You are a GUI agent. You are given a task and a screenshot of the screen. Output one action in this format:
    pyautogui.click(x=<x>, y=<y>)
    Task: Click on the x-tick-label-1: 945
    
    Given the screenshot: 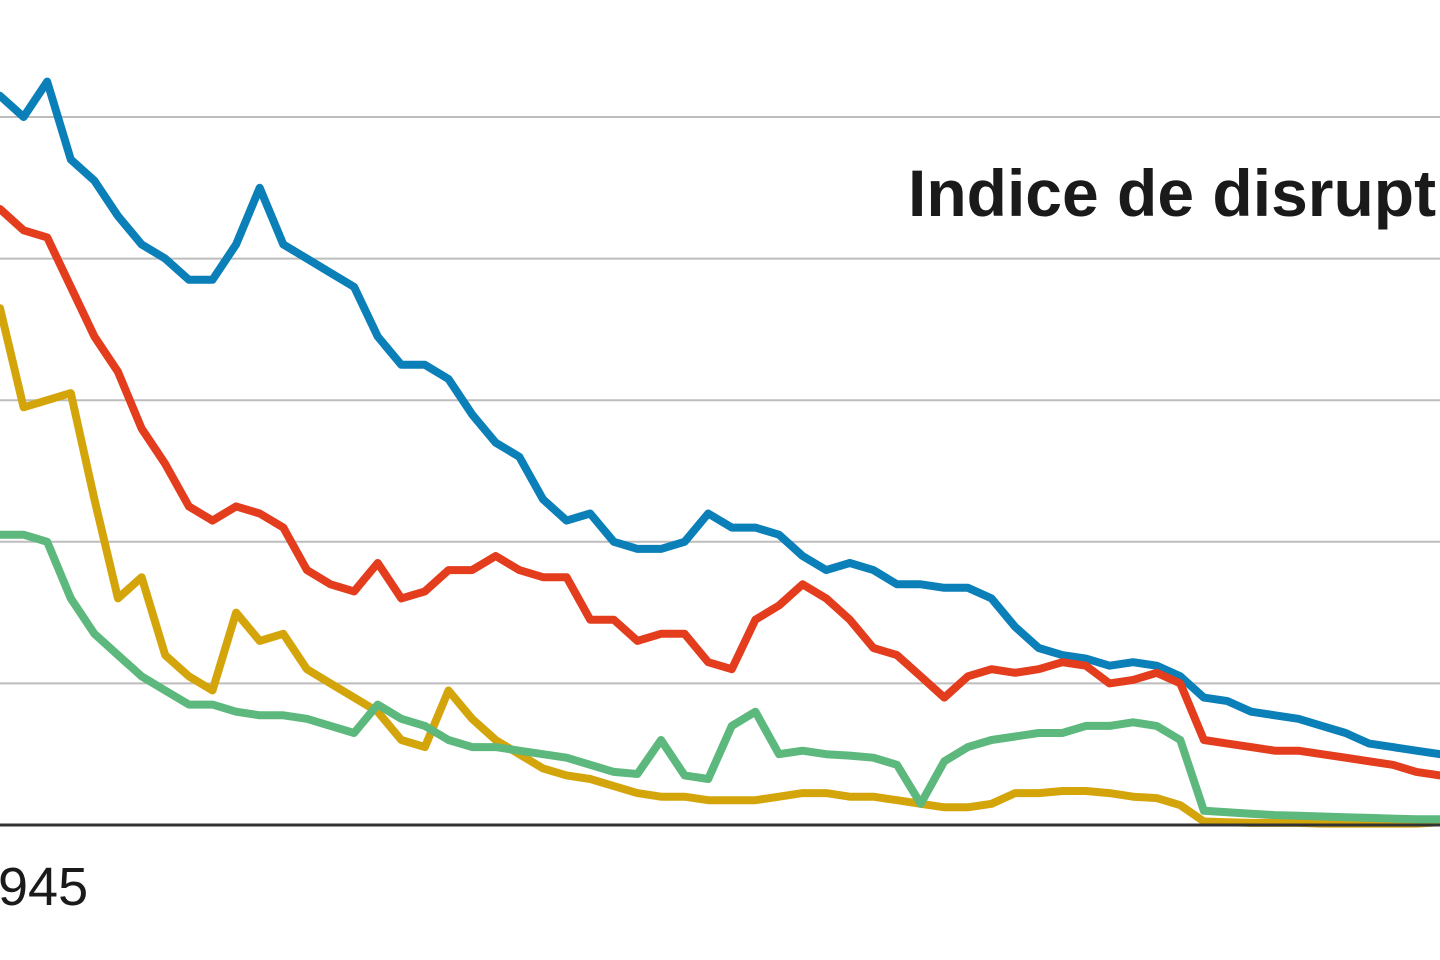 What is the action you would take?
    pyautogui.click(x=44, y=887)
    